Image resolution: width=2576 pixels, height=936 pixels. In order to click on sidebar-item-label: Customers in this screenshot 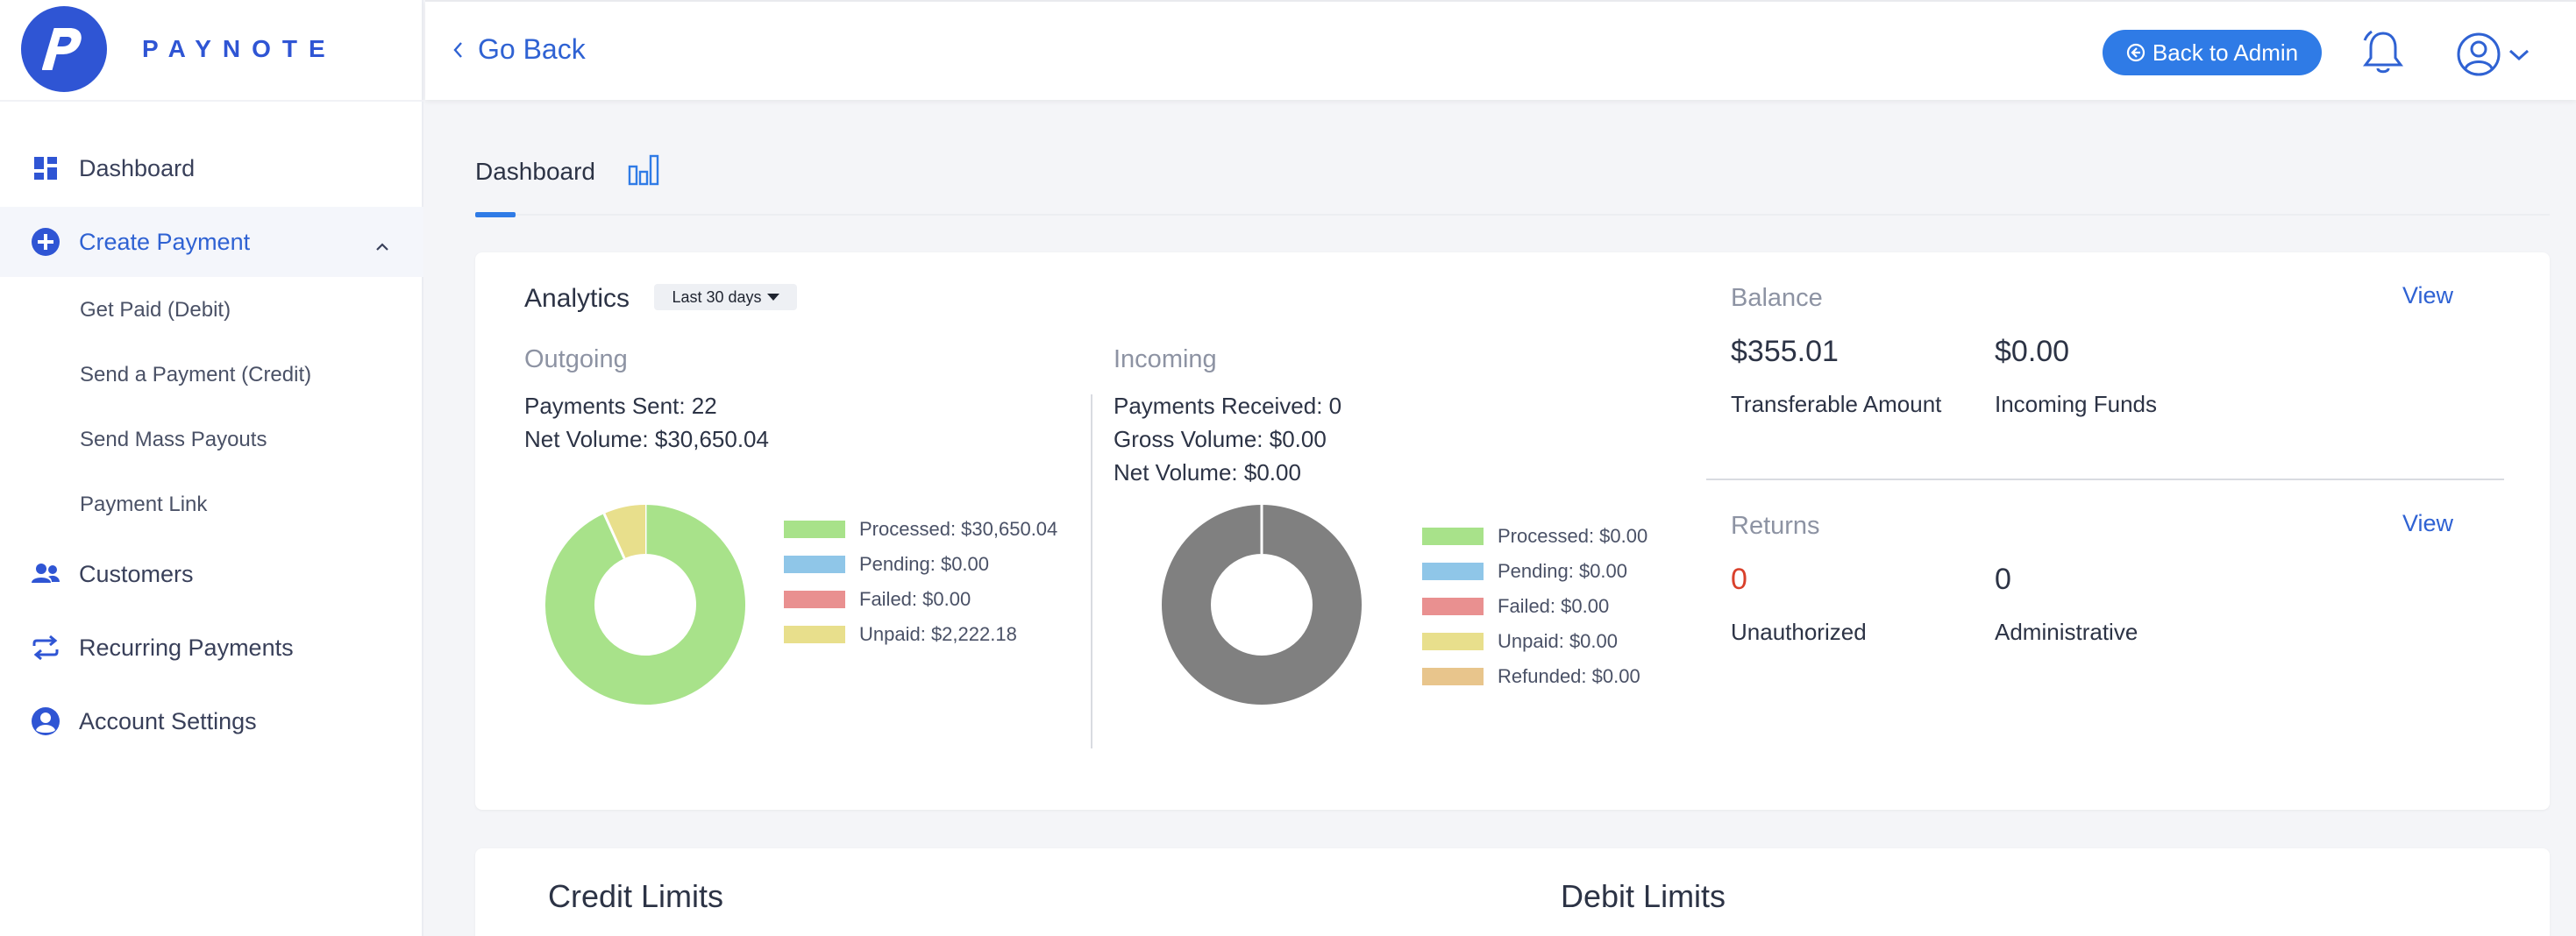, I will do `click(136, 573)`.